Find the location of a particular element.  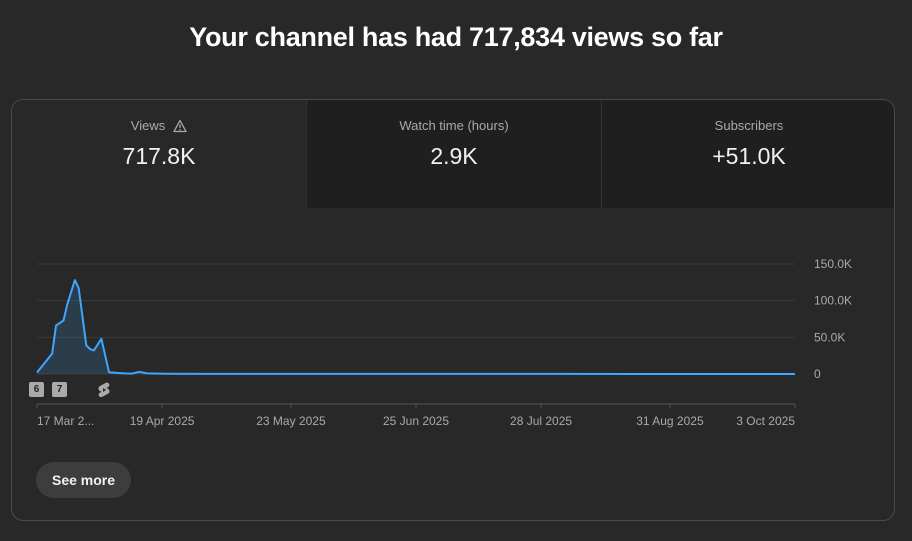

warning-icon is located at coordinates (180, 126).